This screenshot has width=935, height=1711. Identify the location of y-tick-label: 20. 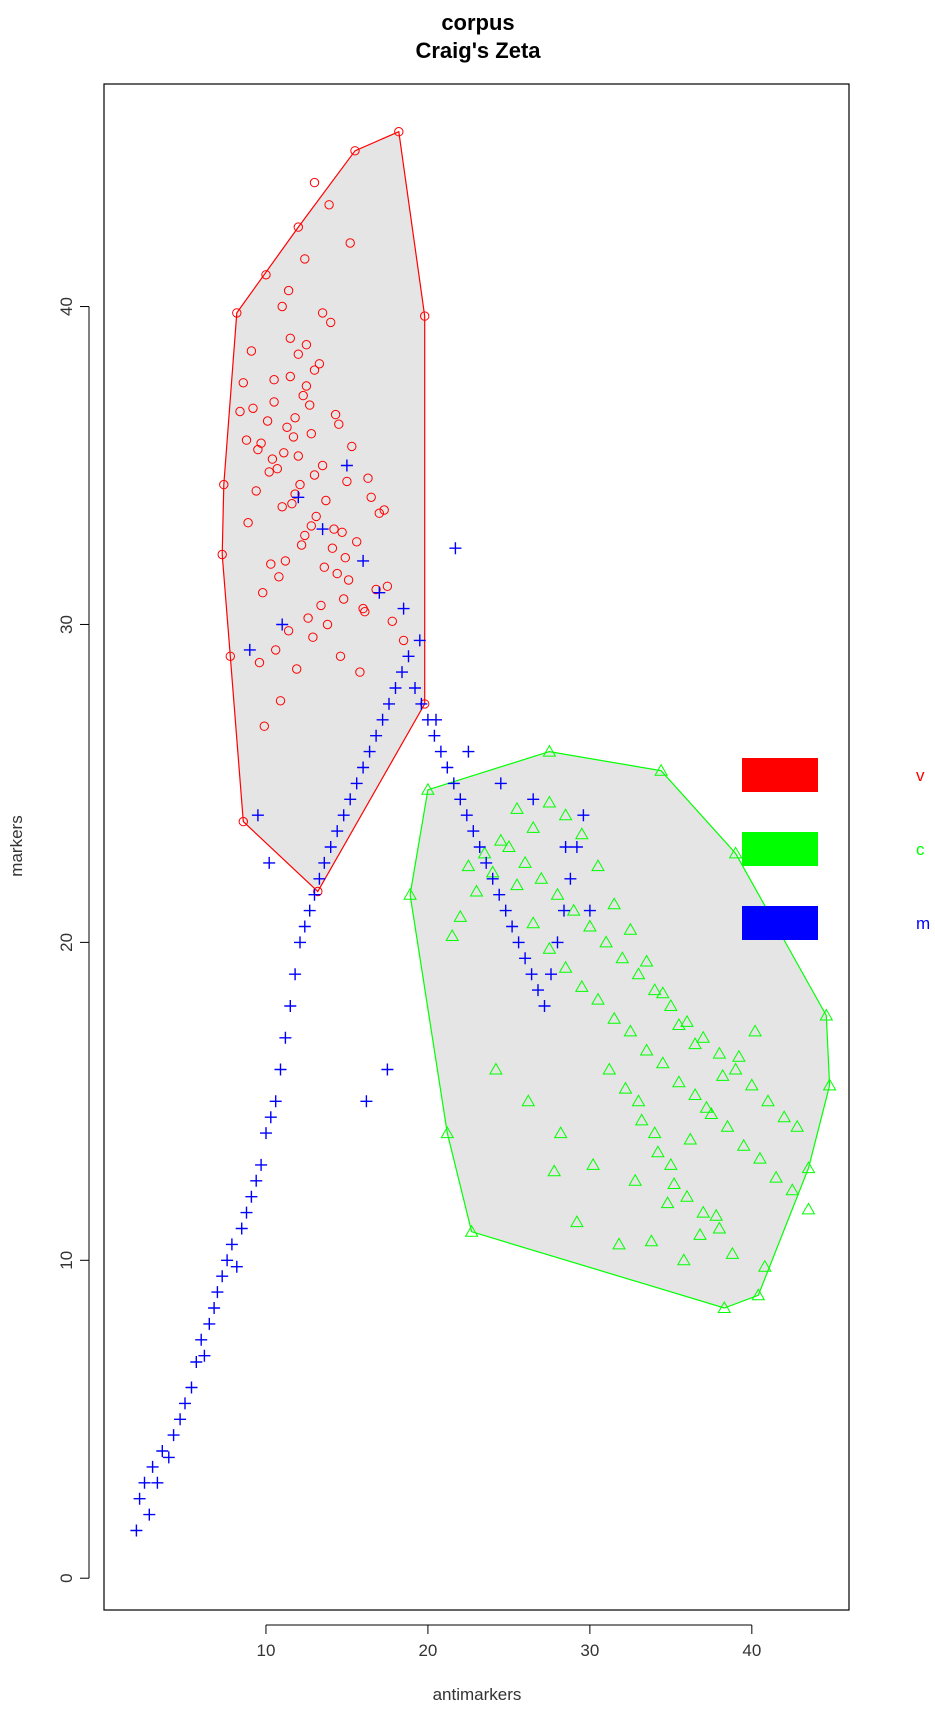
(66, 942).